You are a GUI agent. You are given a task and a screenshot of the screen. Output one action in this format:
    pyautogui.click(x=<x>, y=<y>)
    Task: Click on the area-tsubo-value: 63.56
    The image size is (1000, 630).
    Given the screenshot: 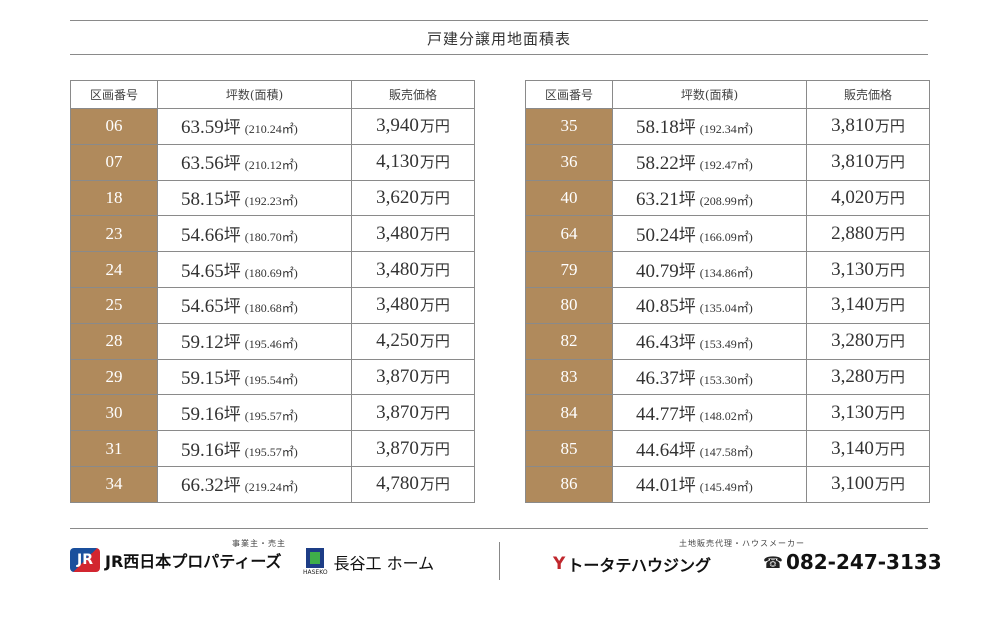 What is the action you would take?
    pyautogui.click(x=202, y=164)
    